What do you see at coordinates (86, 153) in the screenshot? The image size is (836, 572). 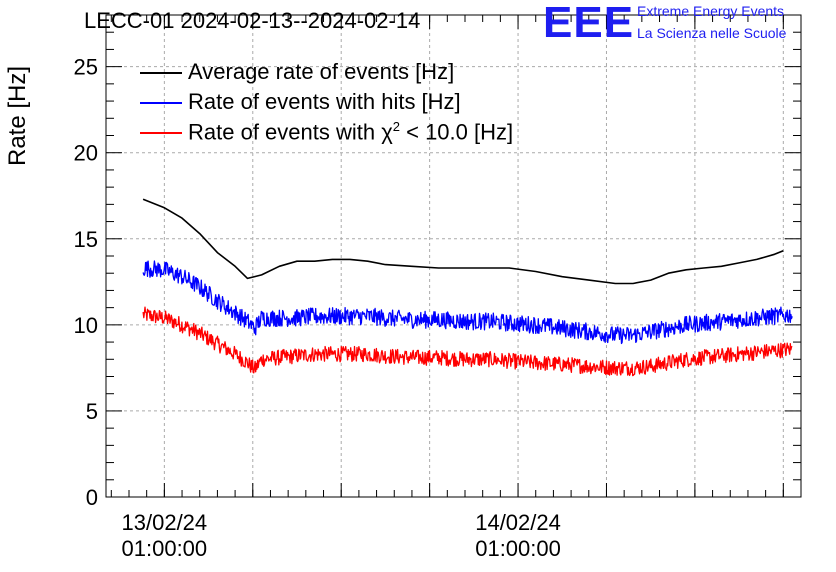 I see `y-tick-label: 20` at bounding box center [86, 153].